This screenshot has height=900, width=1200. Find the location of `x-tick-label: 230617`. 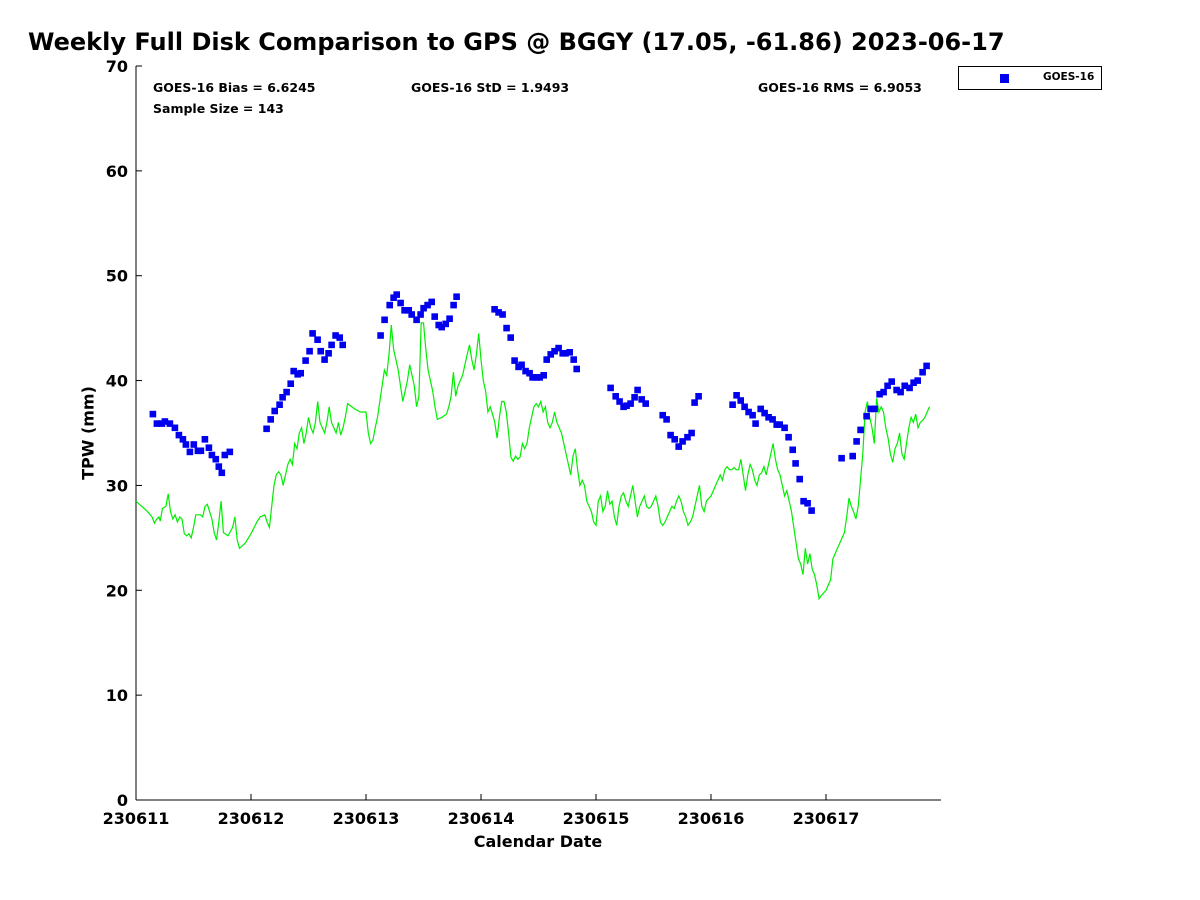

x-tick-label: 230617 is located at coordinates (826, 818).